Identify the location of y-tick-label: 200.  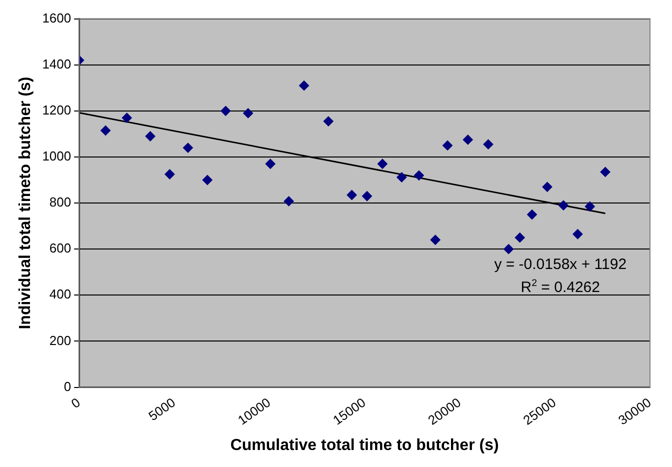
(60, 340).